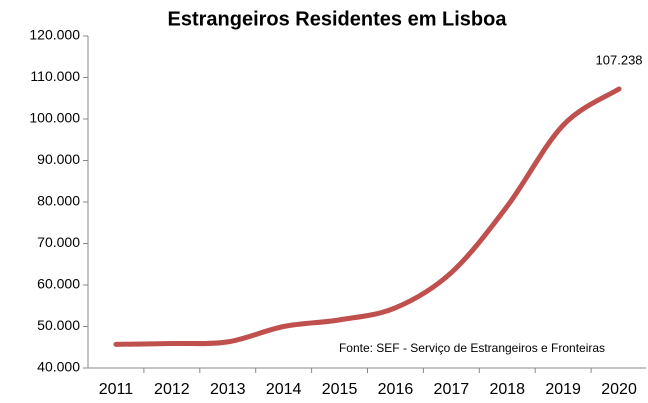 The height and width of the screenshot is (403, 648). What do you see at coordinates (619, 389) in the screenshot?
I see `x-tick-label: 2020` at bounding box center [619, 389].